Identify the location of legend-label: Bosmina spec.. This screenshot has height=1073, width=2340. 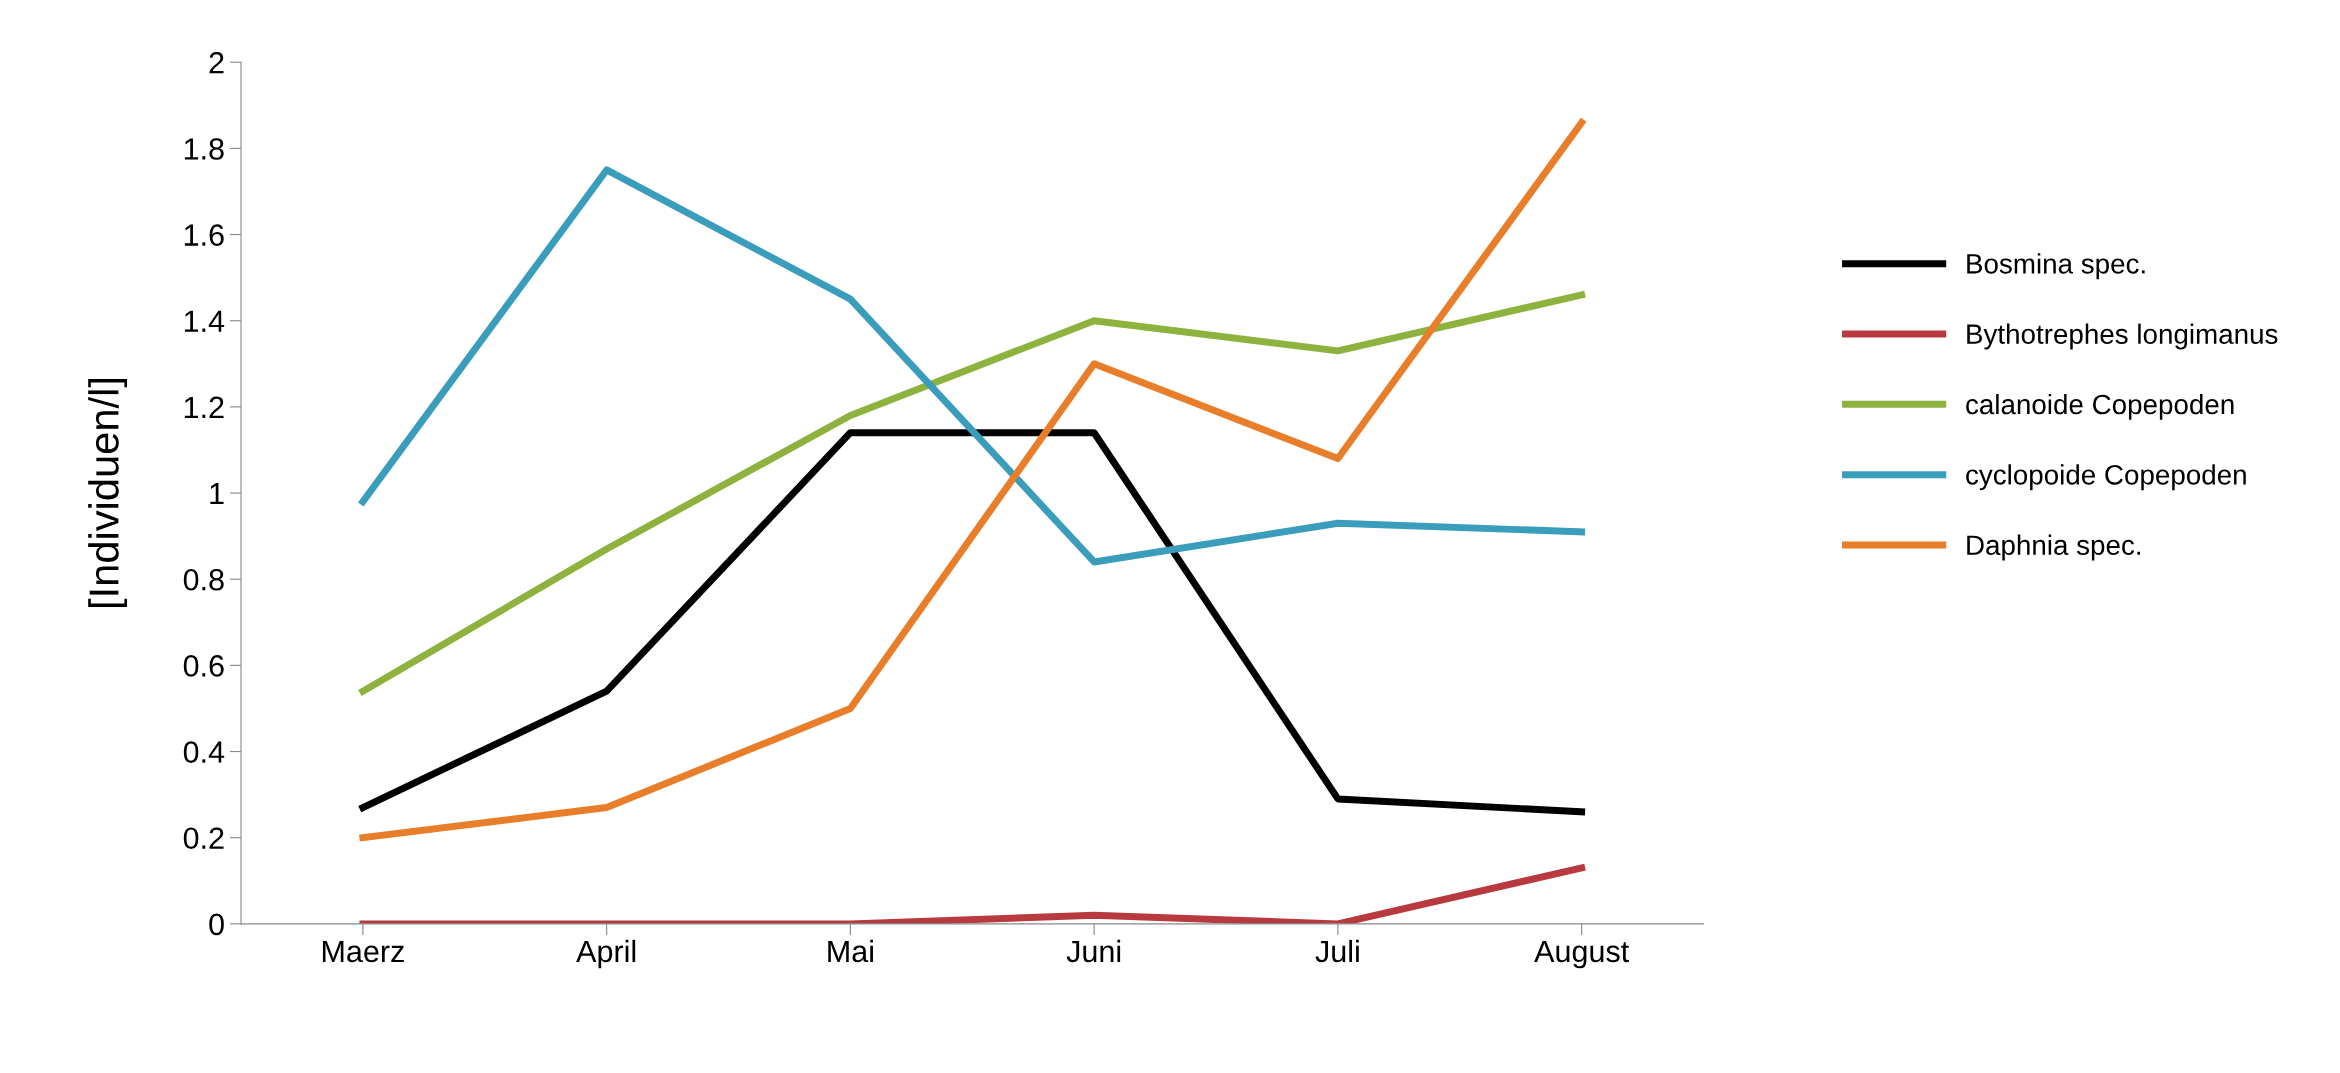
(2056, 266).